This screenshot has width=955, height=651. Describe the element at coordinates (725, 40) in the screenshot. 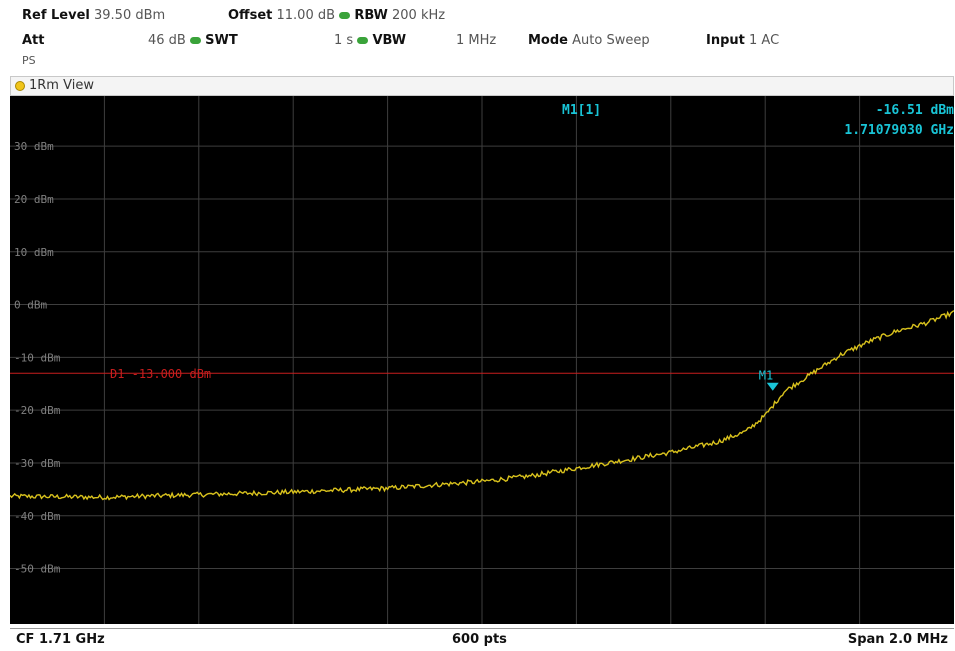

I see `input-label: Input` at that location.